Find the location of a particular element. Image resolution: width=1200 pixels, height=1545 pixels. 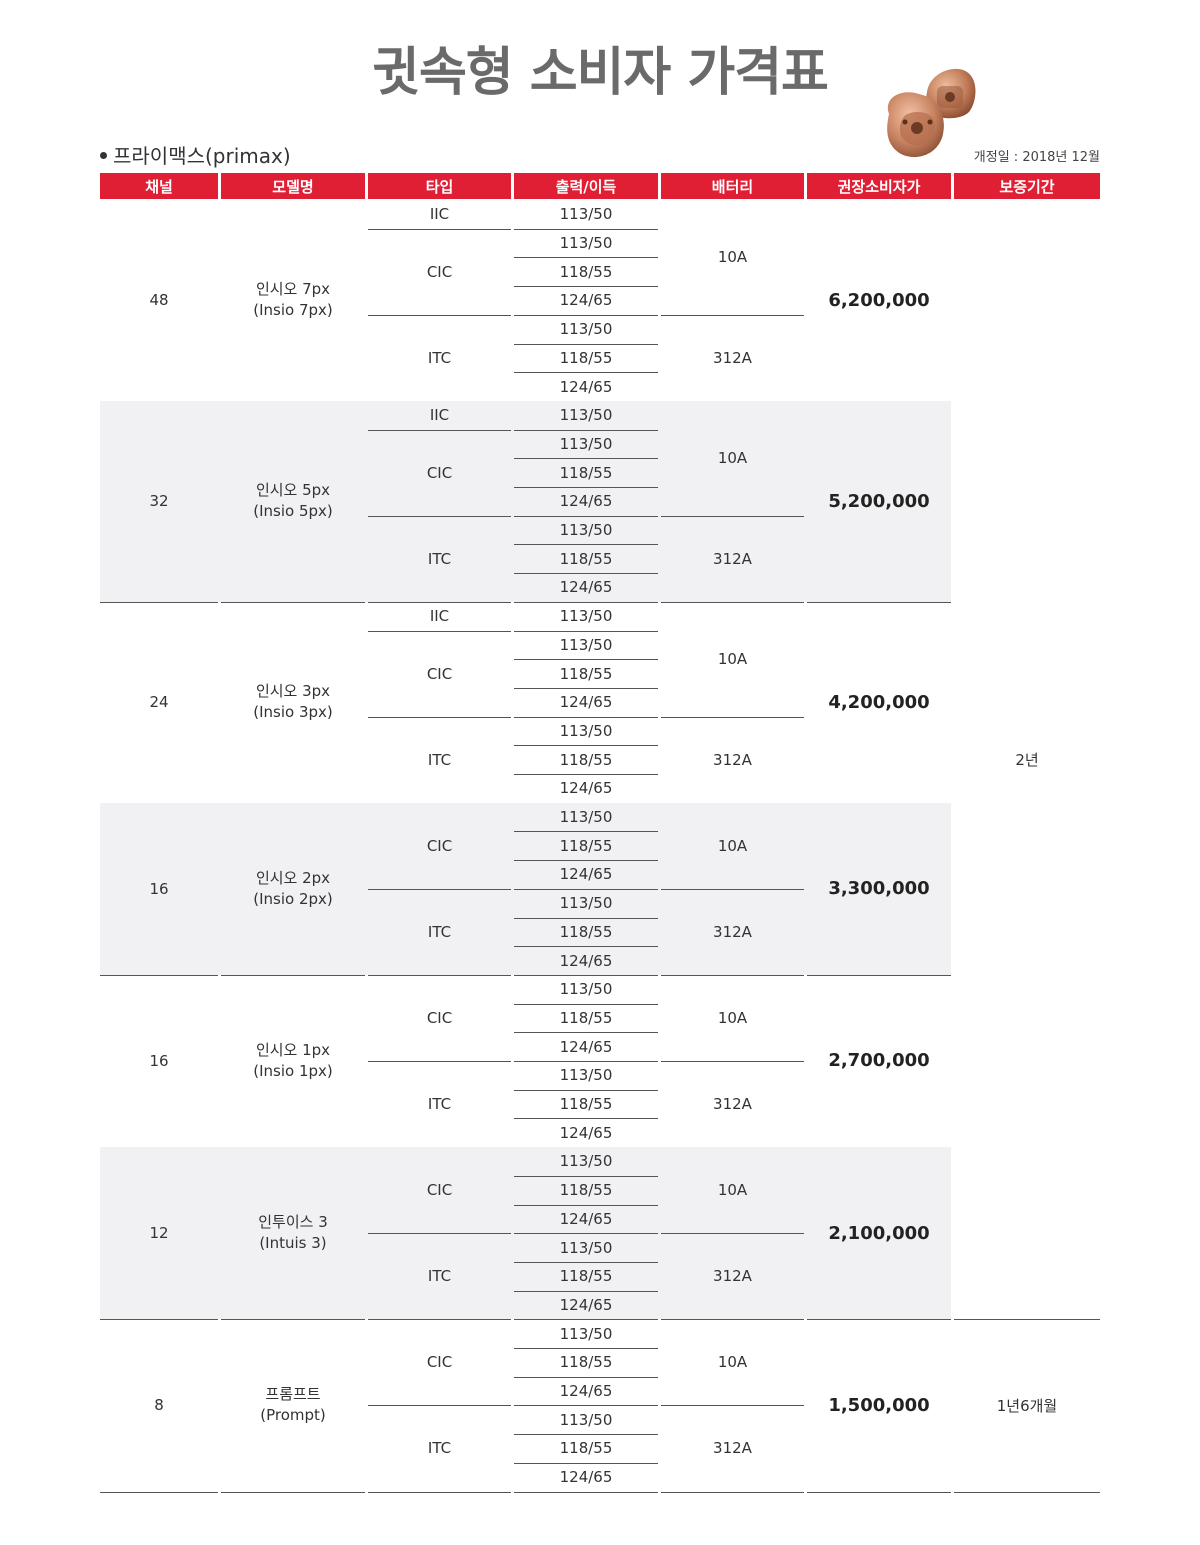

model-name-korean: 인시오 2px is located at coordinates (293, 877).